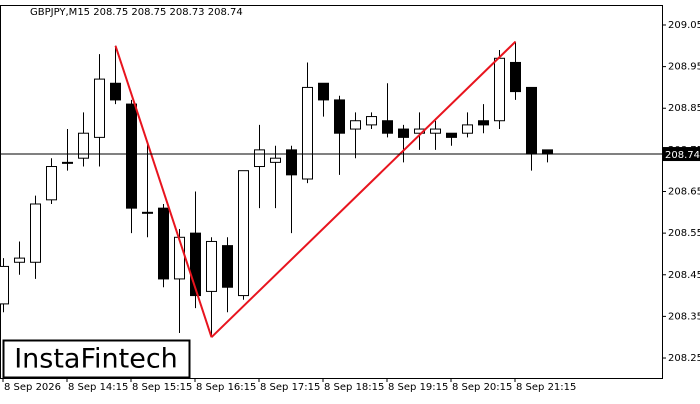 This screenshot has width=700, height=404. Describe the element at coordinates (546, 387) in the screenshot. I see `x-tick-label: 8 Sep 21:15` at that location.